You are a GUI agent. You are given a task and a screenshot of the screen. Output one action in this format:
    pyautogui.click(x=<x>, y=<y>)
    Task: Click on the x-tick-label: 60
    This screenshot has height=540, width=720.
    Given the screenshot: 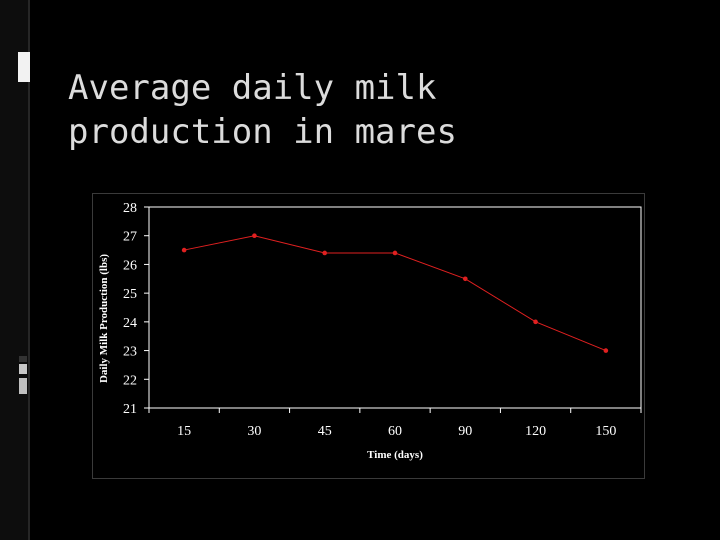 What is the action you would take?
    pyautogui.click(x=395, y=431)
    